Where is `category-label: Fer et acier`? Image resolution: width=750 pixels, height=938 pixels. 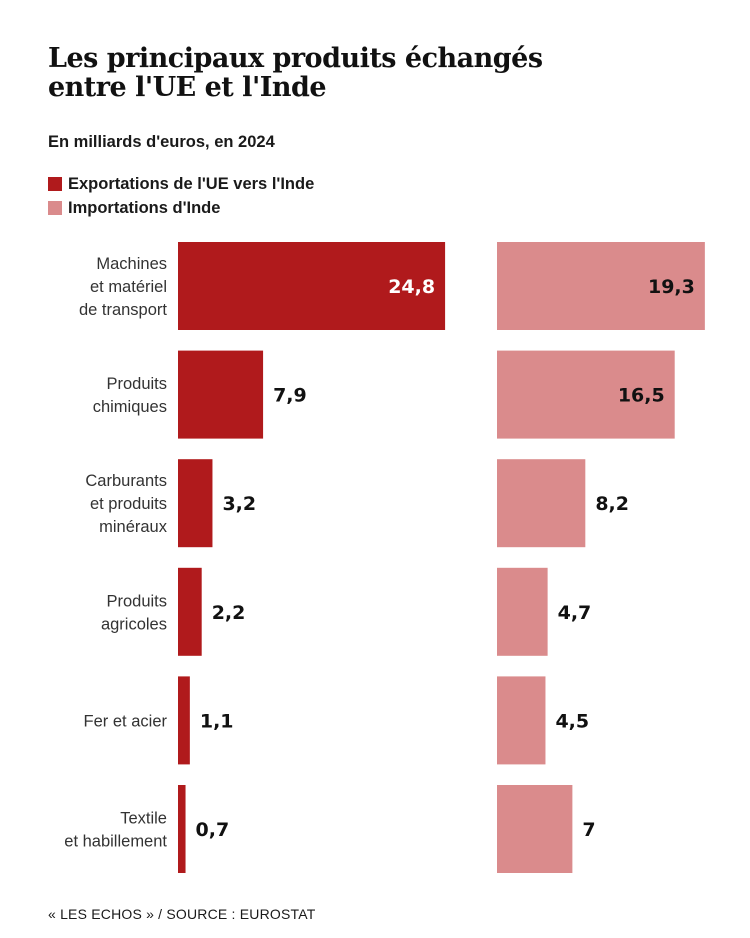
category-label: Fer et acier is located at coordinates (126, 721).